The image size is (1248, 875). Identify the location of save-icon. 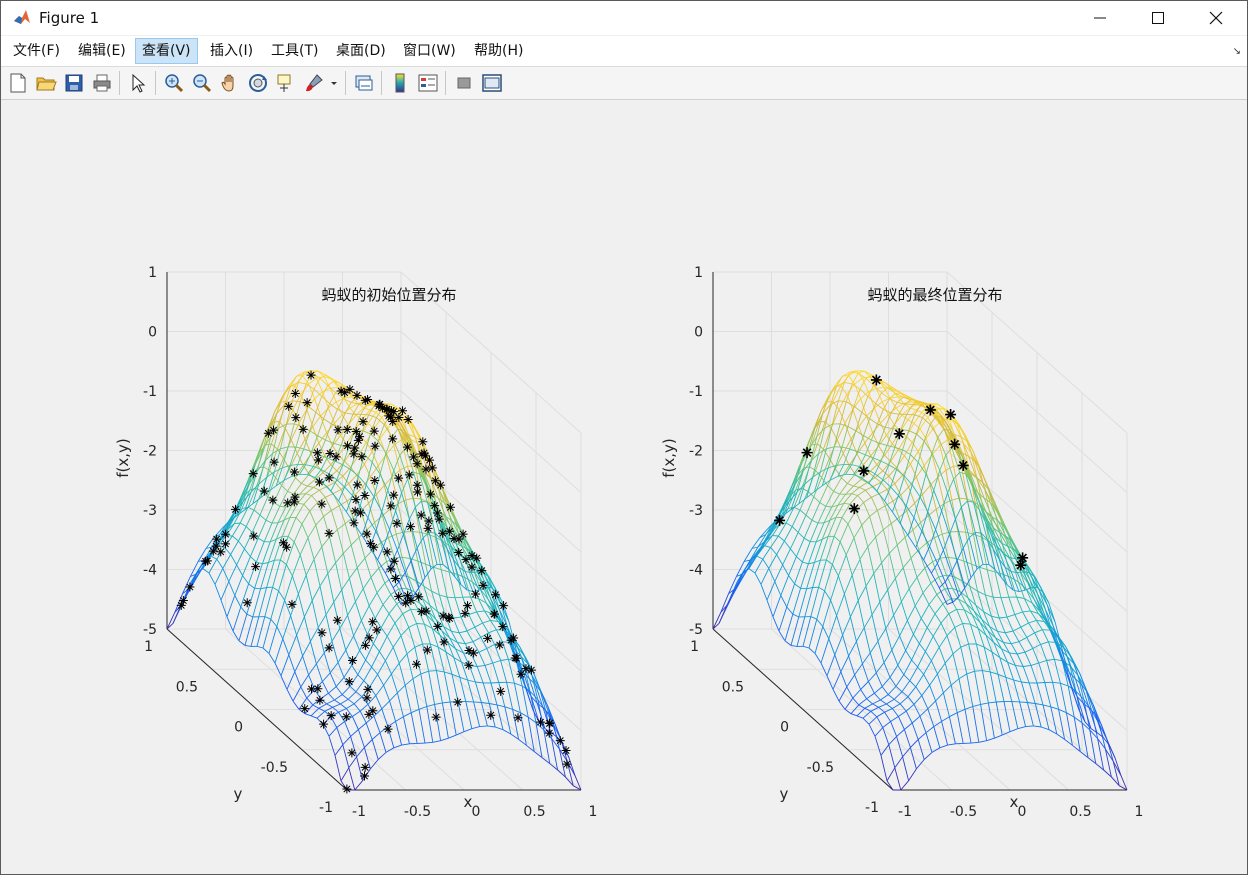
(74, 83).